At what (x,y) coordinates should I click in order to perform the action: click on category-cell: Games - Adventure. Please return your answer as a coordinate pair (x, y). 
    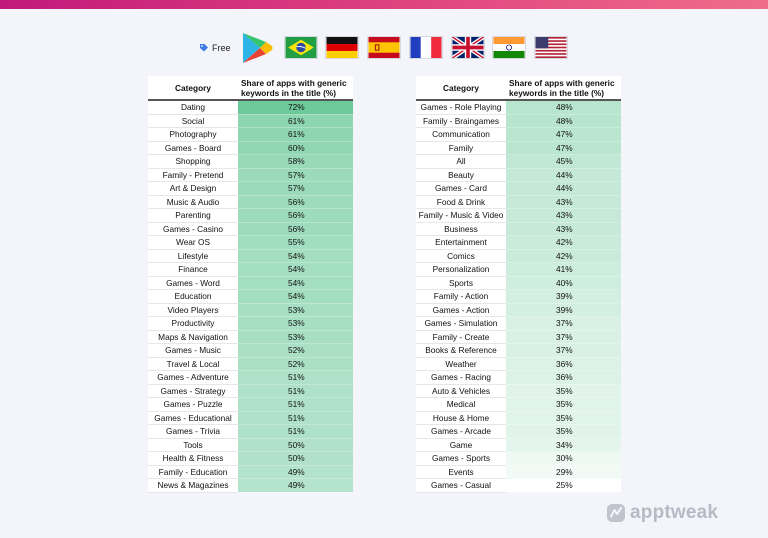
    Looking at the image, I should click on (193, 377).